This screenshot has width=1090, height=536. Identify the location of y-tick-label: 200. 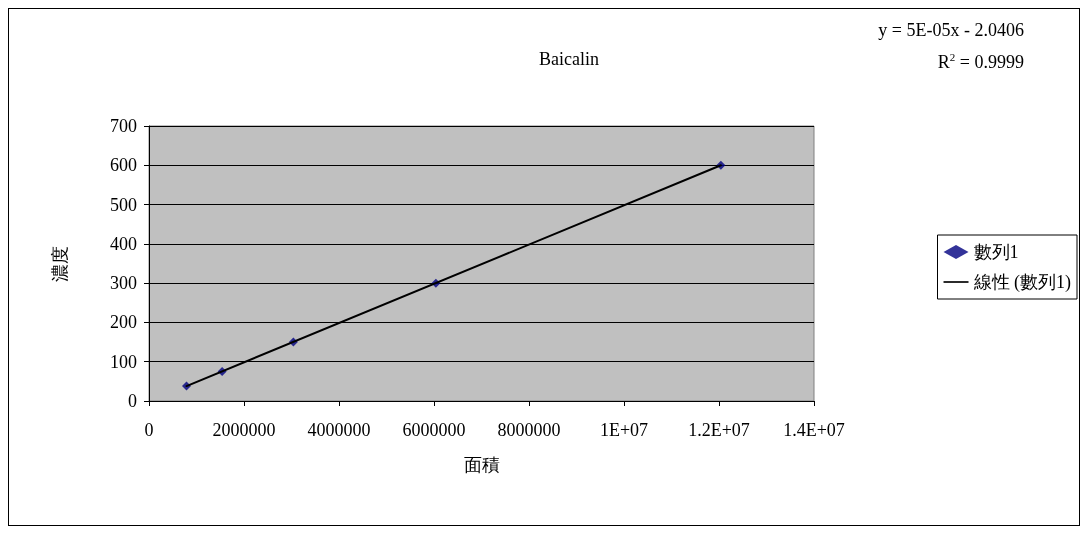
(123, 322).